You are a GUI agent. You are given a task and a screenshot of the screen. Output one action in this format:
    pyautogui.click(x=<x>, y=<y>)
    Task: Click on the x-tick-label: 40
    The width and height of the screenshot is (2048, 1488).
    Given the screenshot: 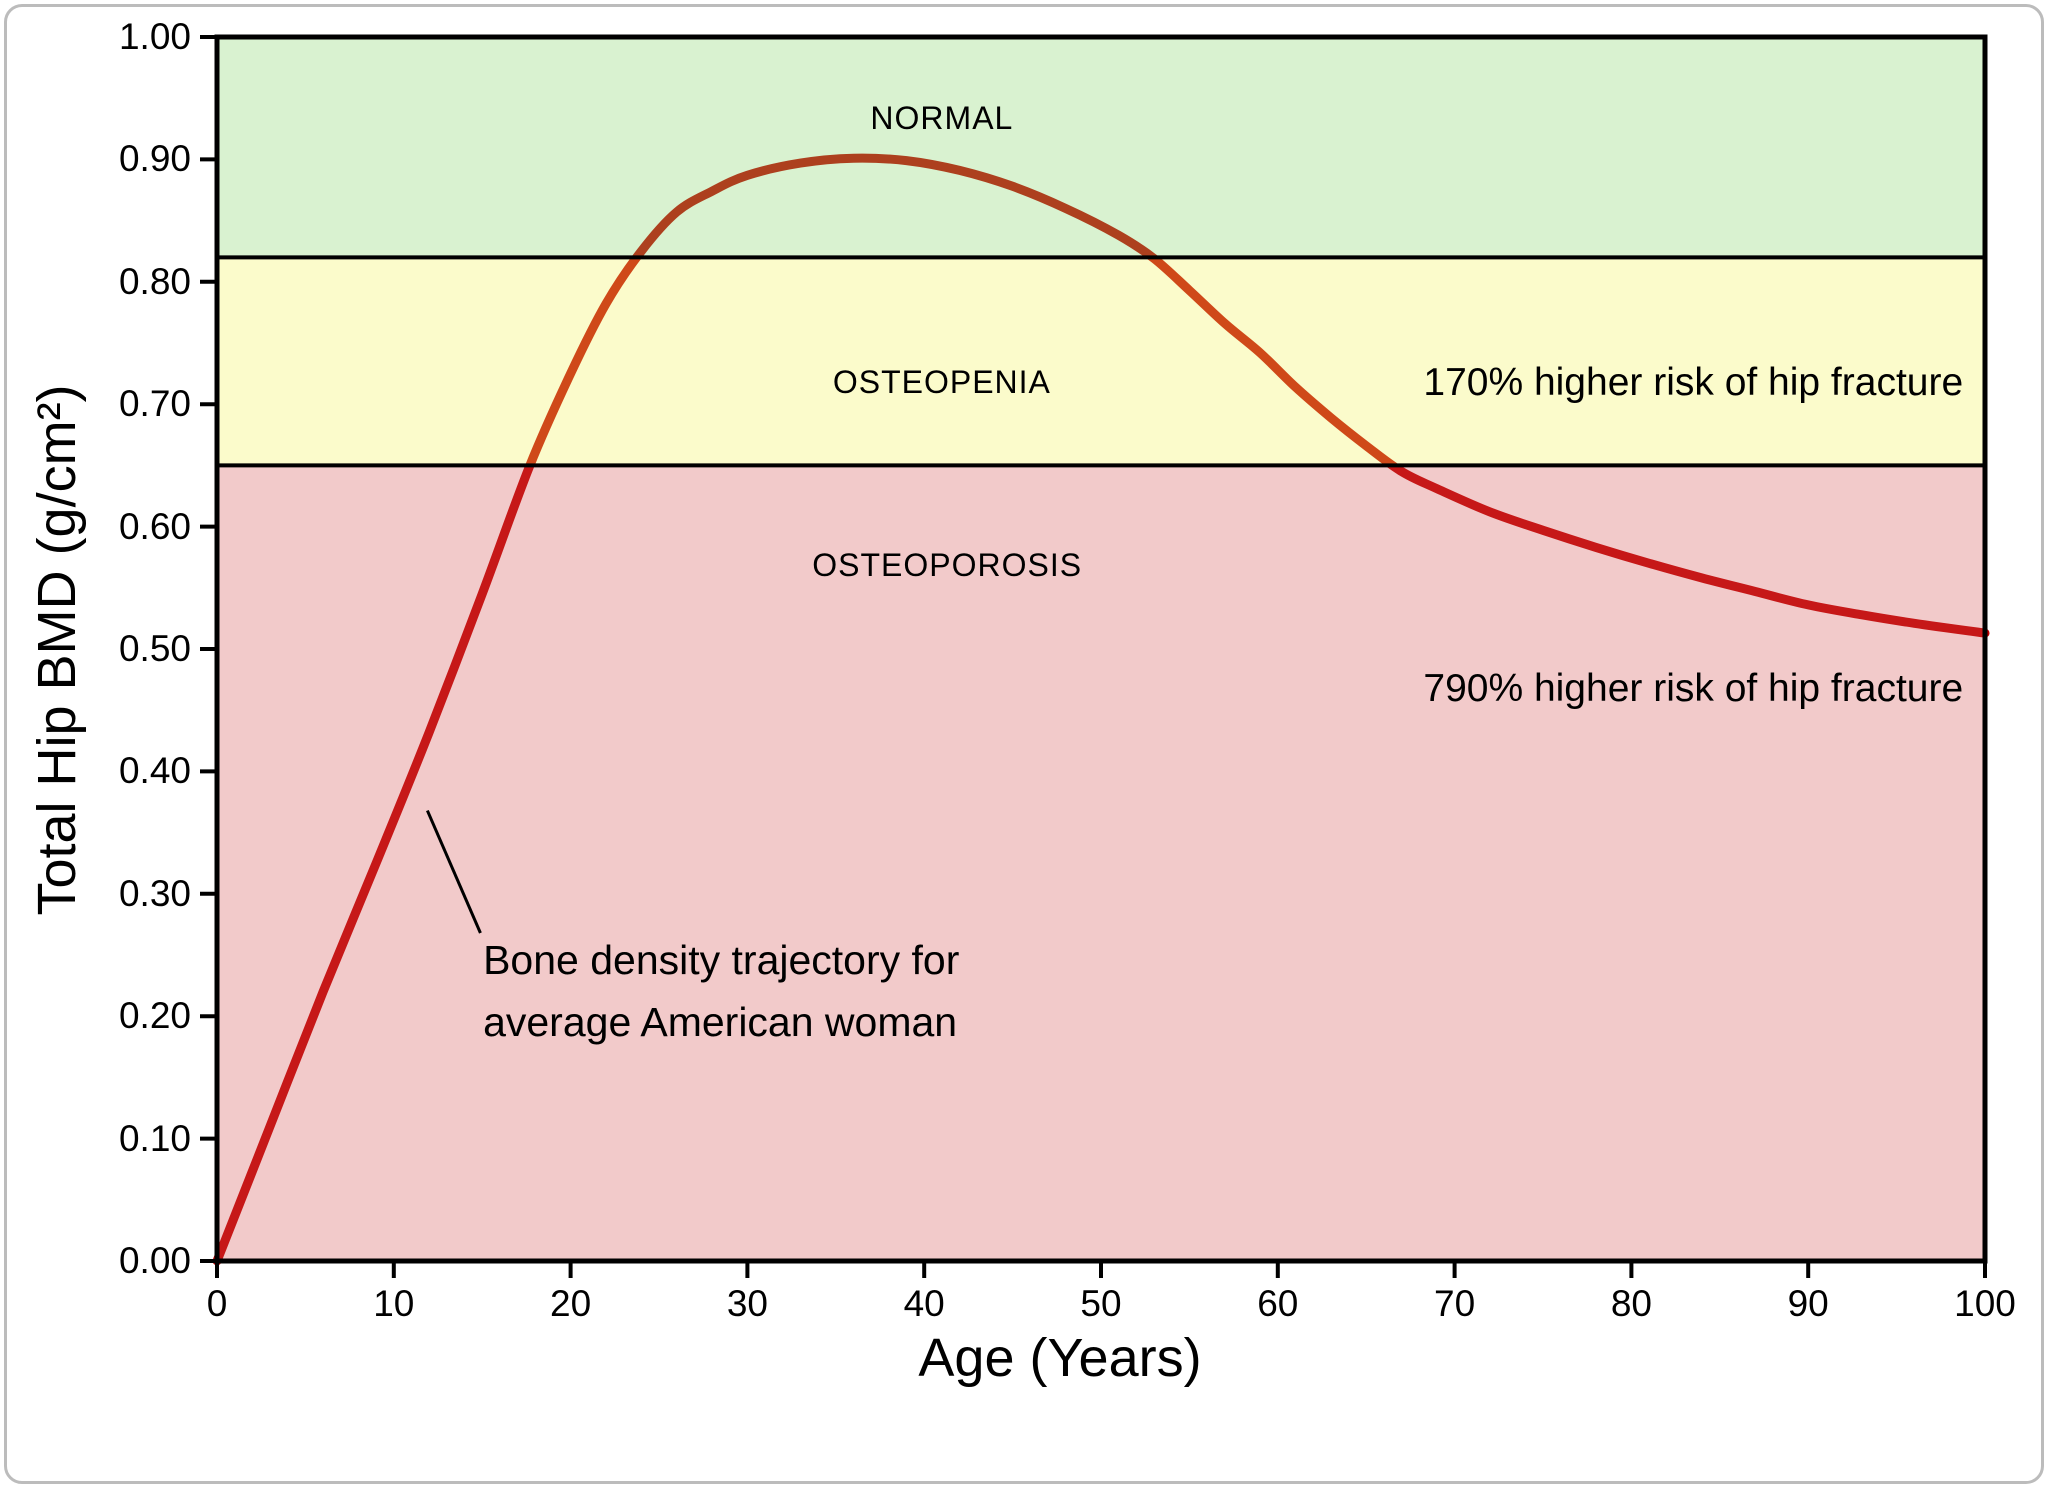 What is the action you would take?
    pyautogui.click(x=924, y=1303)
    